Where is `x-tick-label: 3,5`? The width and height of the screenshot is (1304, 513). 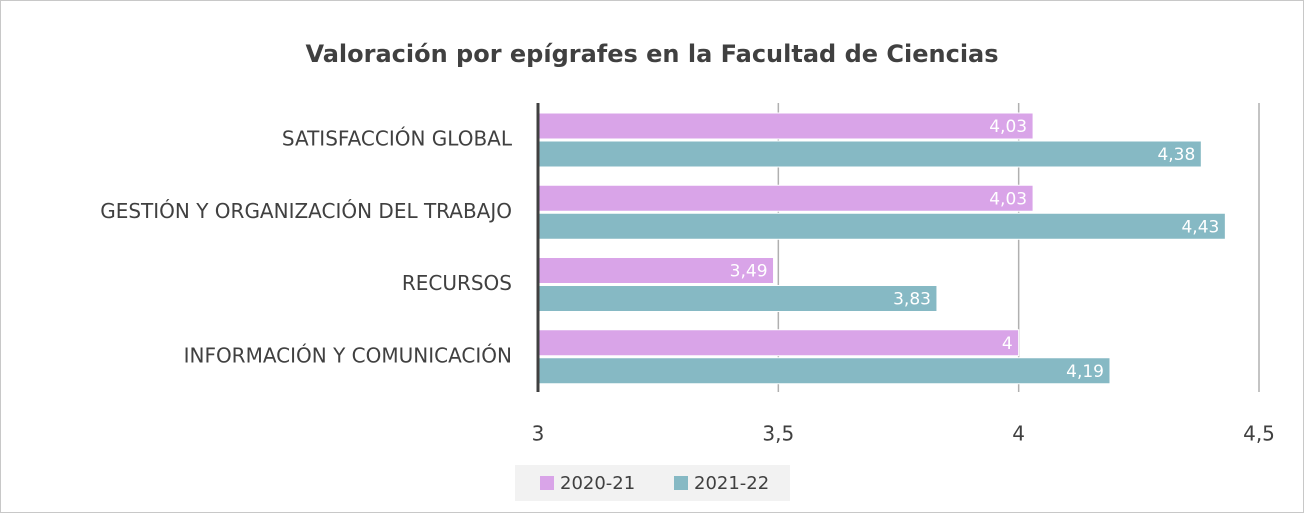
x-tick-label: 3,5 is located at coordinates (778, 434).